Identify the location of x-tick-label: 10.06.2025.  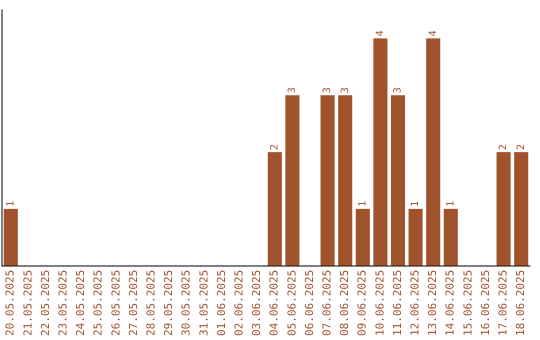
(379, 303).